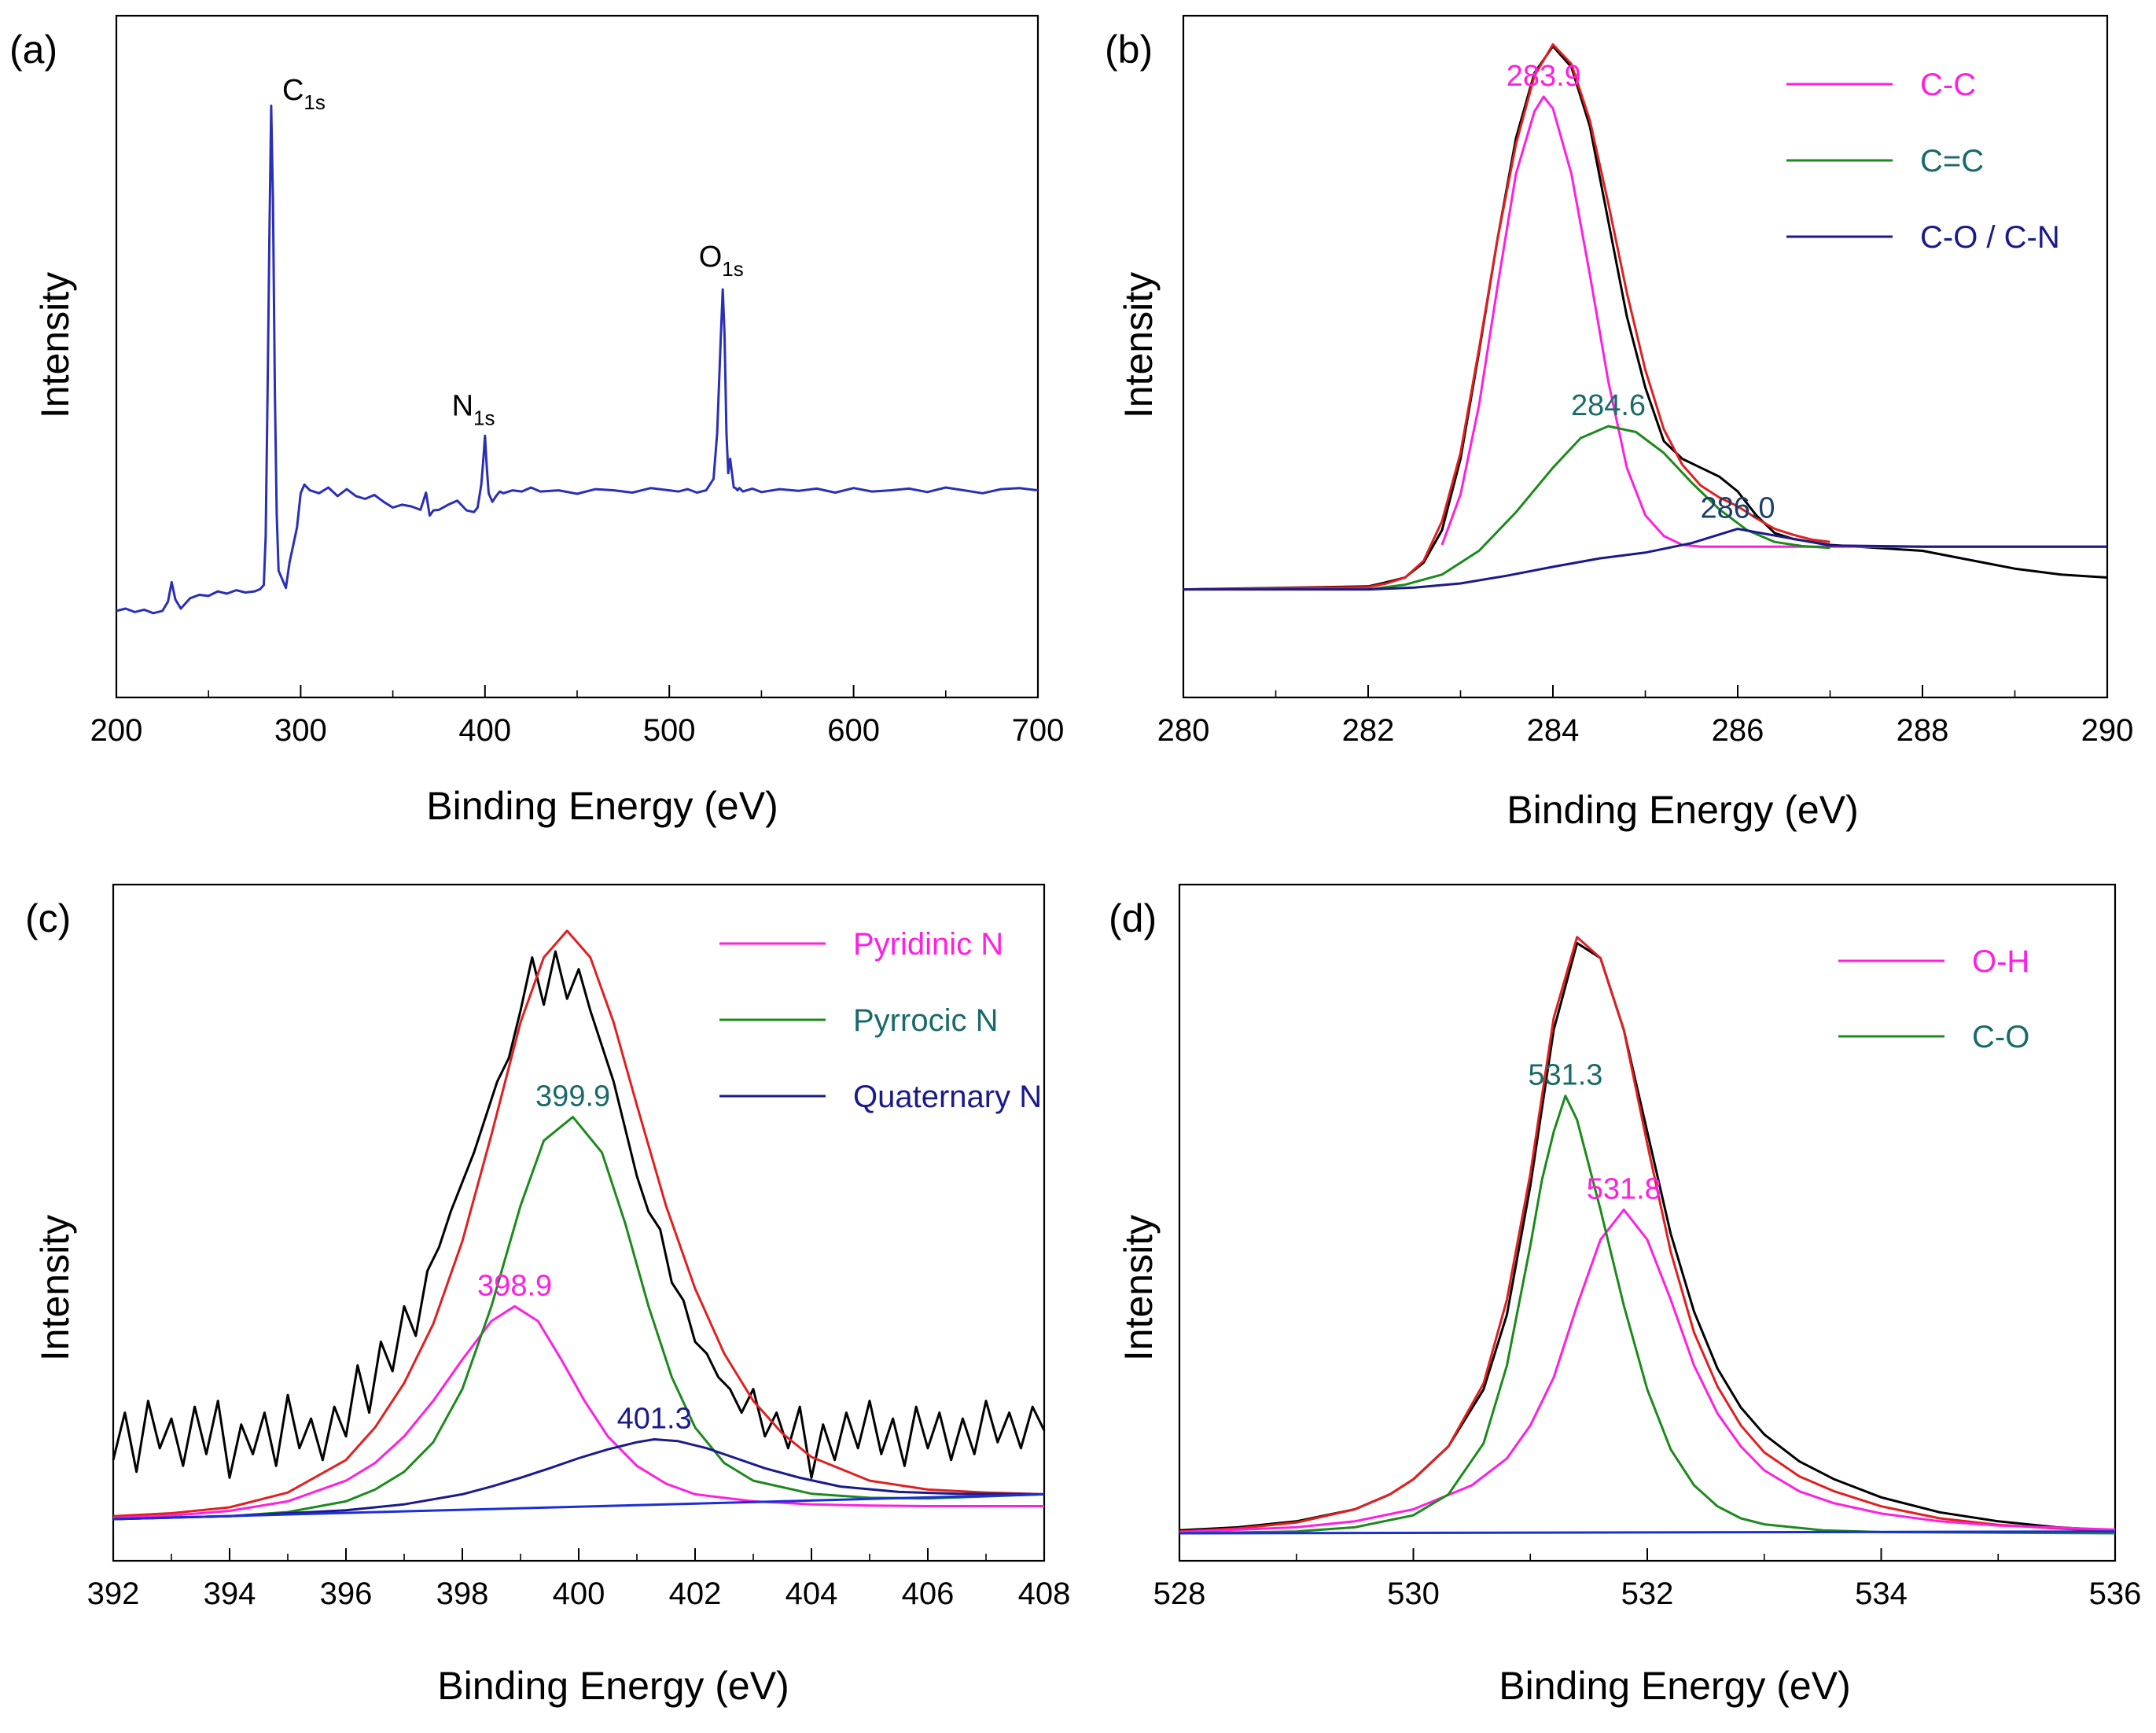  What do you see at coordinates (1881, 1594) in the screenshot?
I see `x-tick-label: 534` at bounding box center [1881, 1594].